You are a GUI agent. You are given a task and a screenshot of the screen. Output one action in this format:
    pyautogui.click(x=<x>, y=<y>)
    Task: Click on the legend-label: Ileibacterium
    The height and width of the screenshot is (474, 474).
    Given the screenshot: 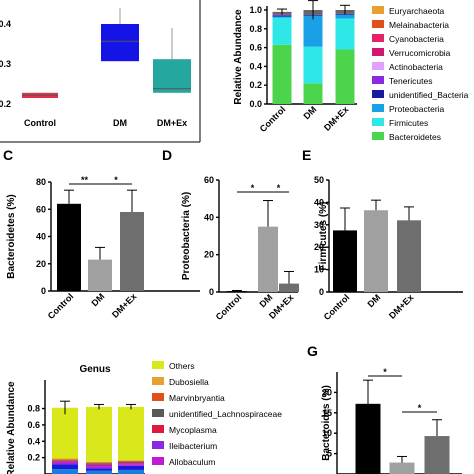 What is the action you would take?
    pyautogui.click(x=193, y=446)
    